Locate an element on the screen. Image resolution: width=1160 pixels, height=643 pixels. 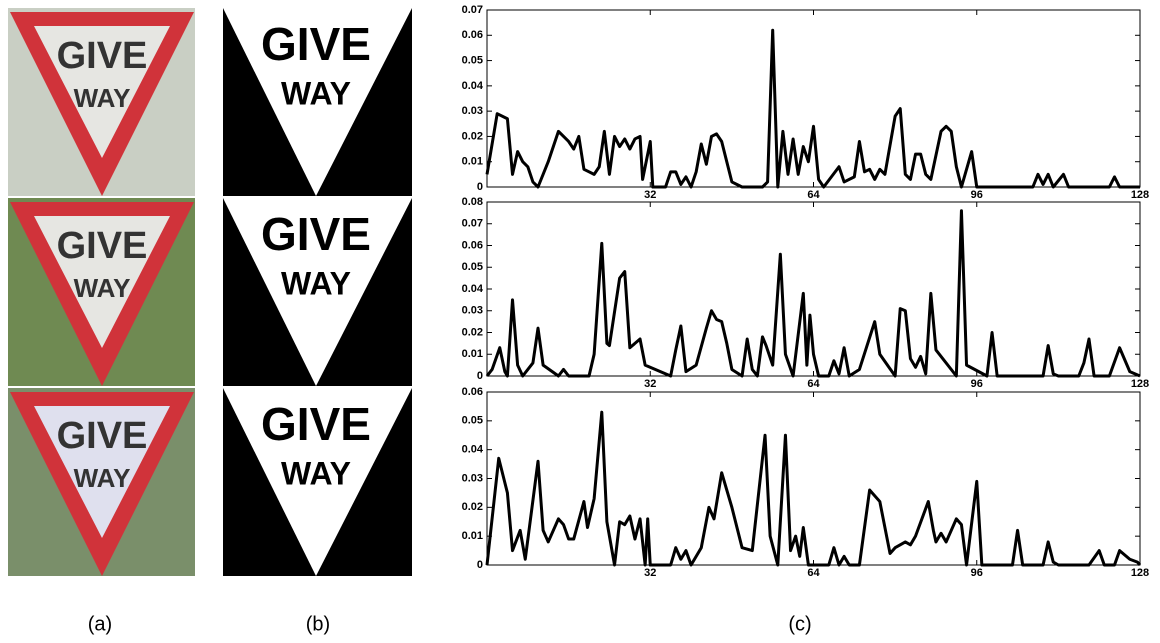
caption: (c) is located at coordinates (799, 624).